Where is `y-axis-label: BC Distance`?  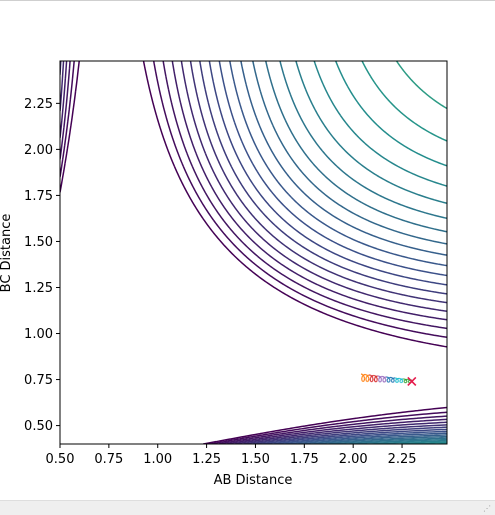 y-axis-label: BC Distance is located at coordinates (7, 253).